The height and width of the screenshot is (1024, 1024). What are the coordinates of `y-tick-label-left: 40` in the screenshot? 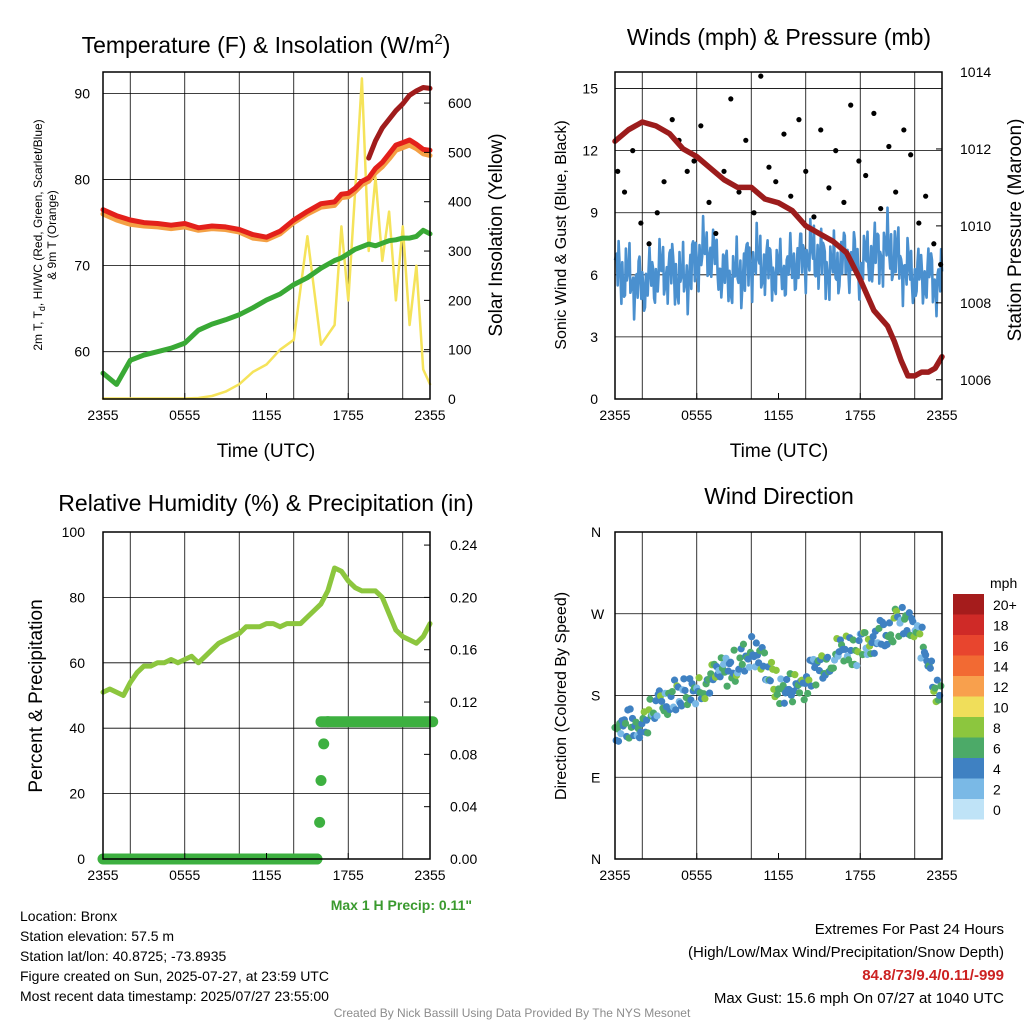 It's located at (77, 728).